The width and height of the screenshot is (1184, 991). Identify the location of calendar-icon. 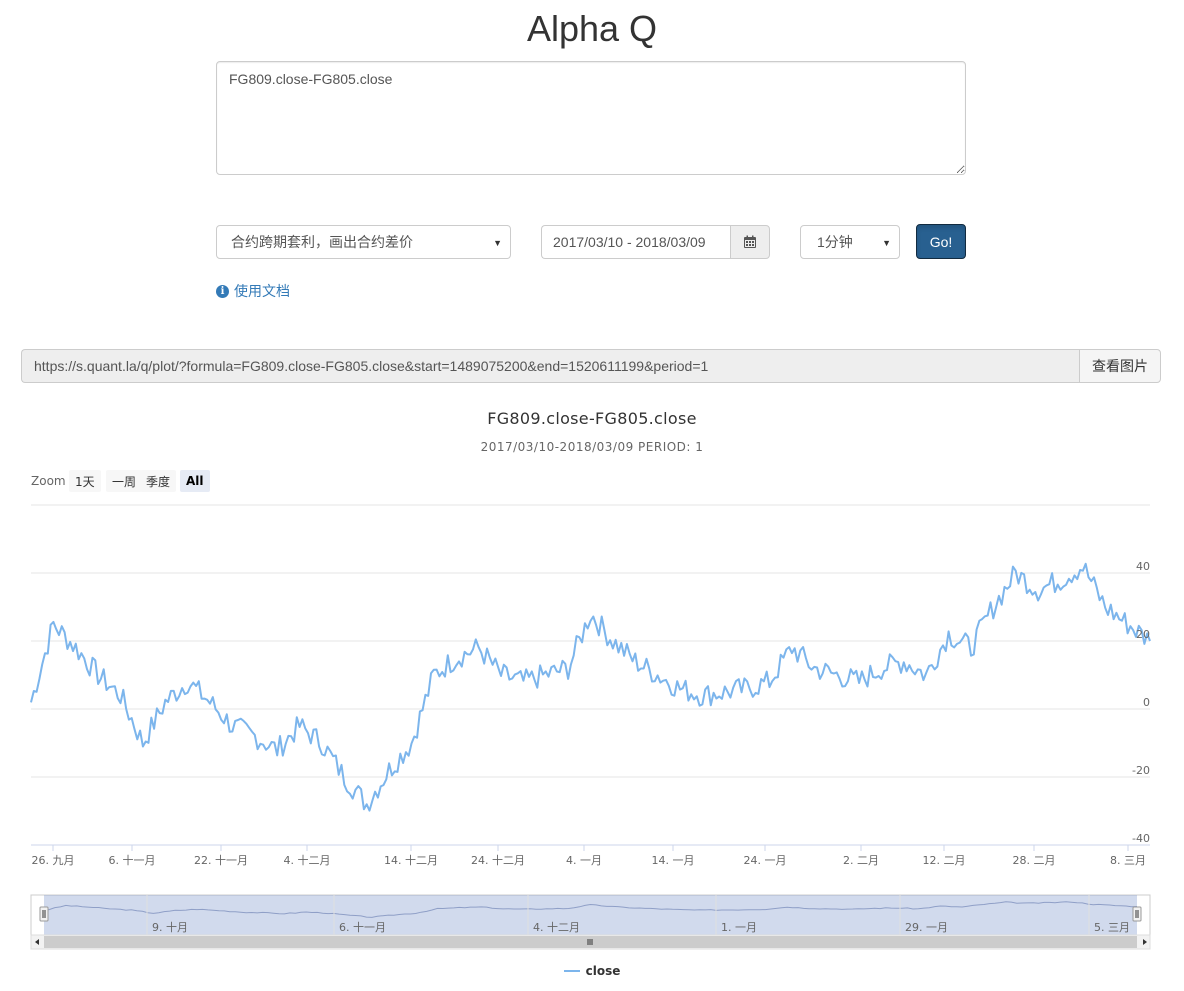
(750, 241).